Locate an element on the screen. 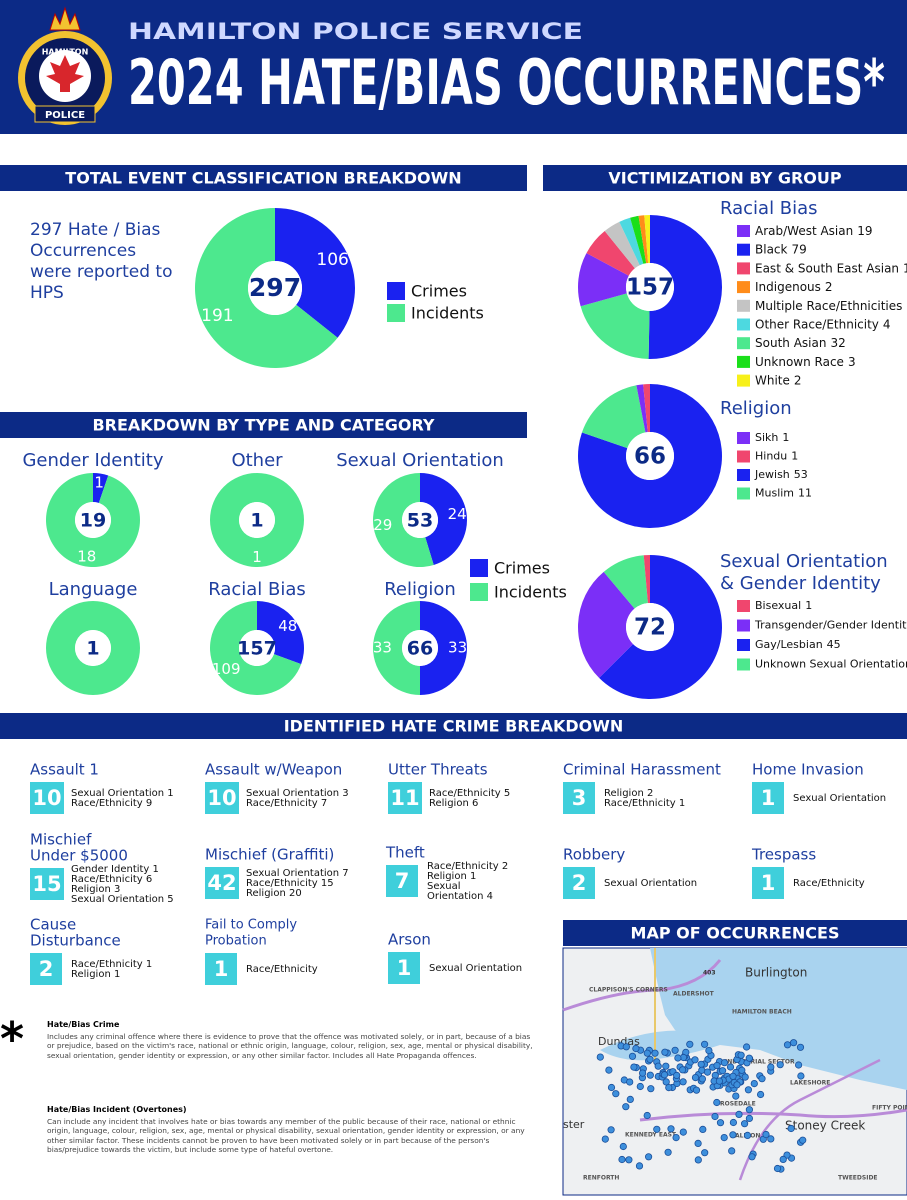 The height and width of the screenshot is (1200, 907). legend-entry: South Asian 32 is located at coordinates (800, 343).